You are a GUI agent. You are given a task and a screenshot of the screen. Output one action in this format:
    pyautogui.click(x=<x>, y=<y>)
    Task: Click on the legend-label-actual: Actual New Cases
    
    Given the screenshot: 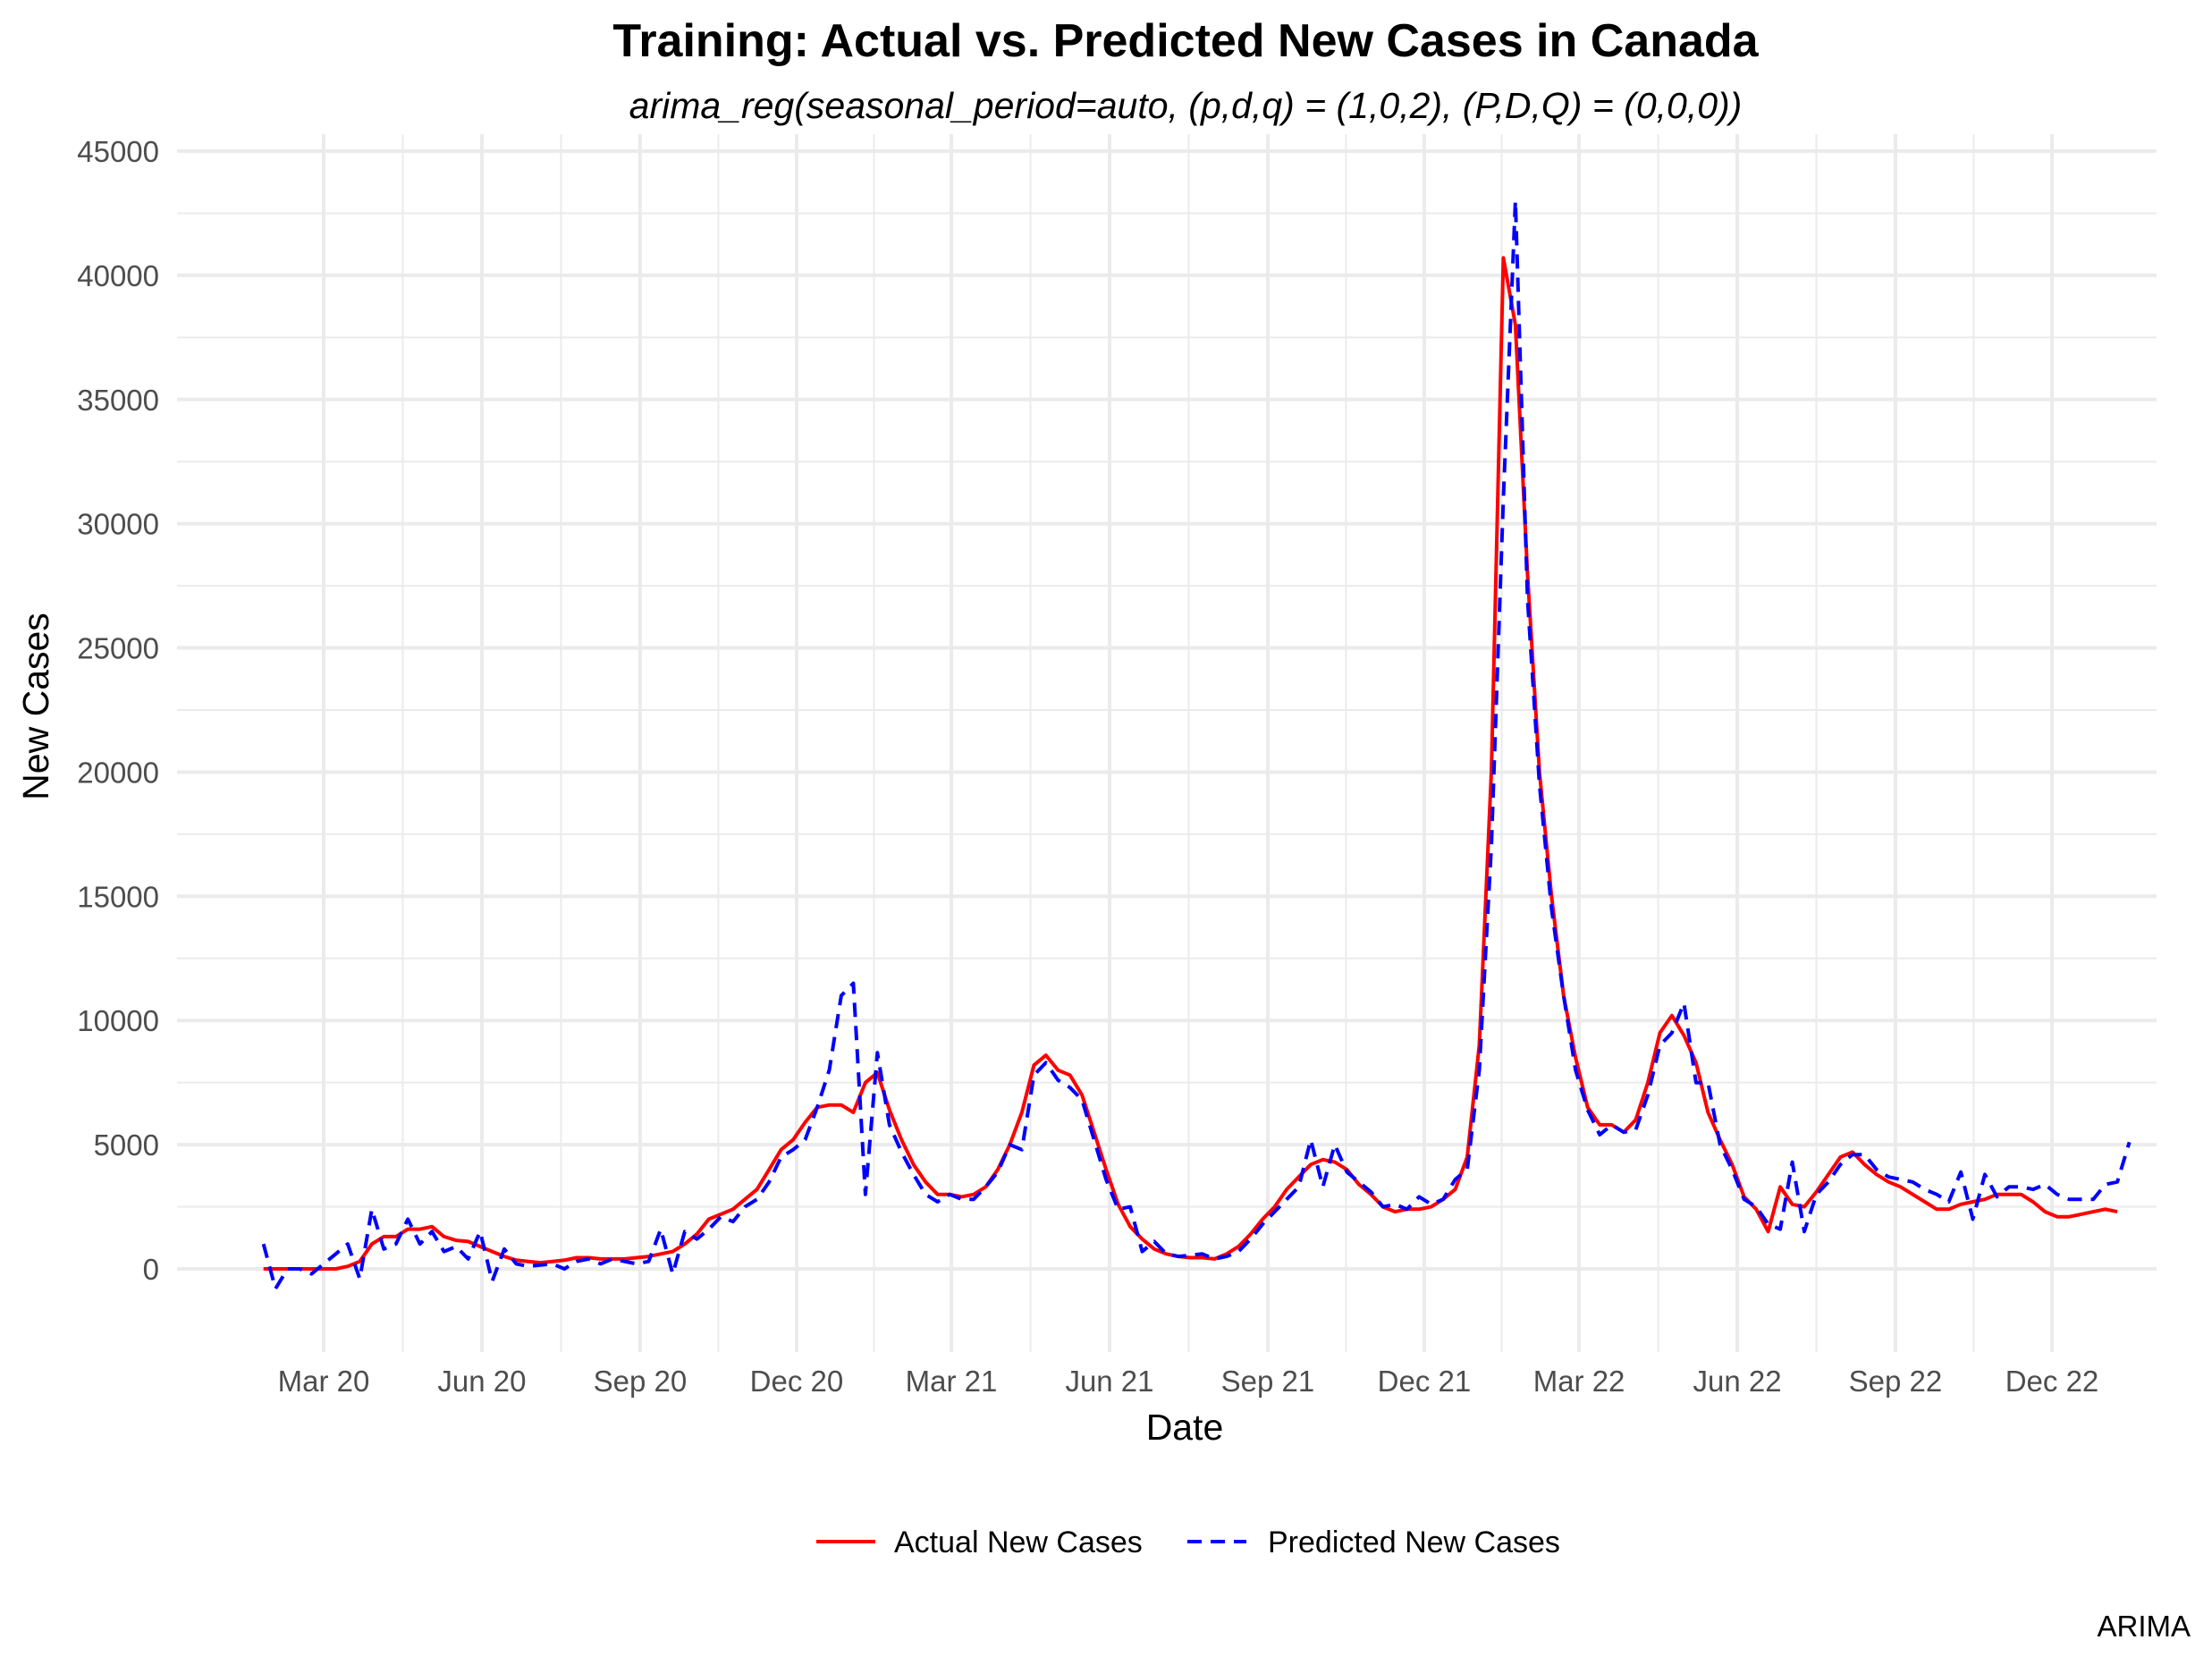 What is the action you would take?
    pyautogui.click(x=1018, y=1542)
    